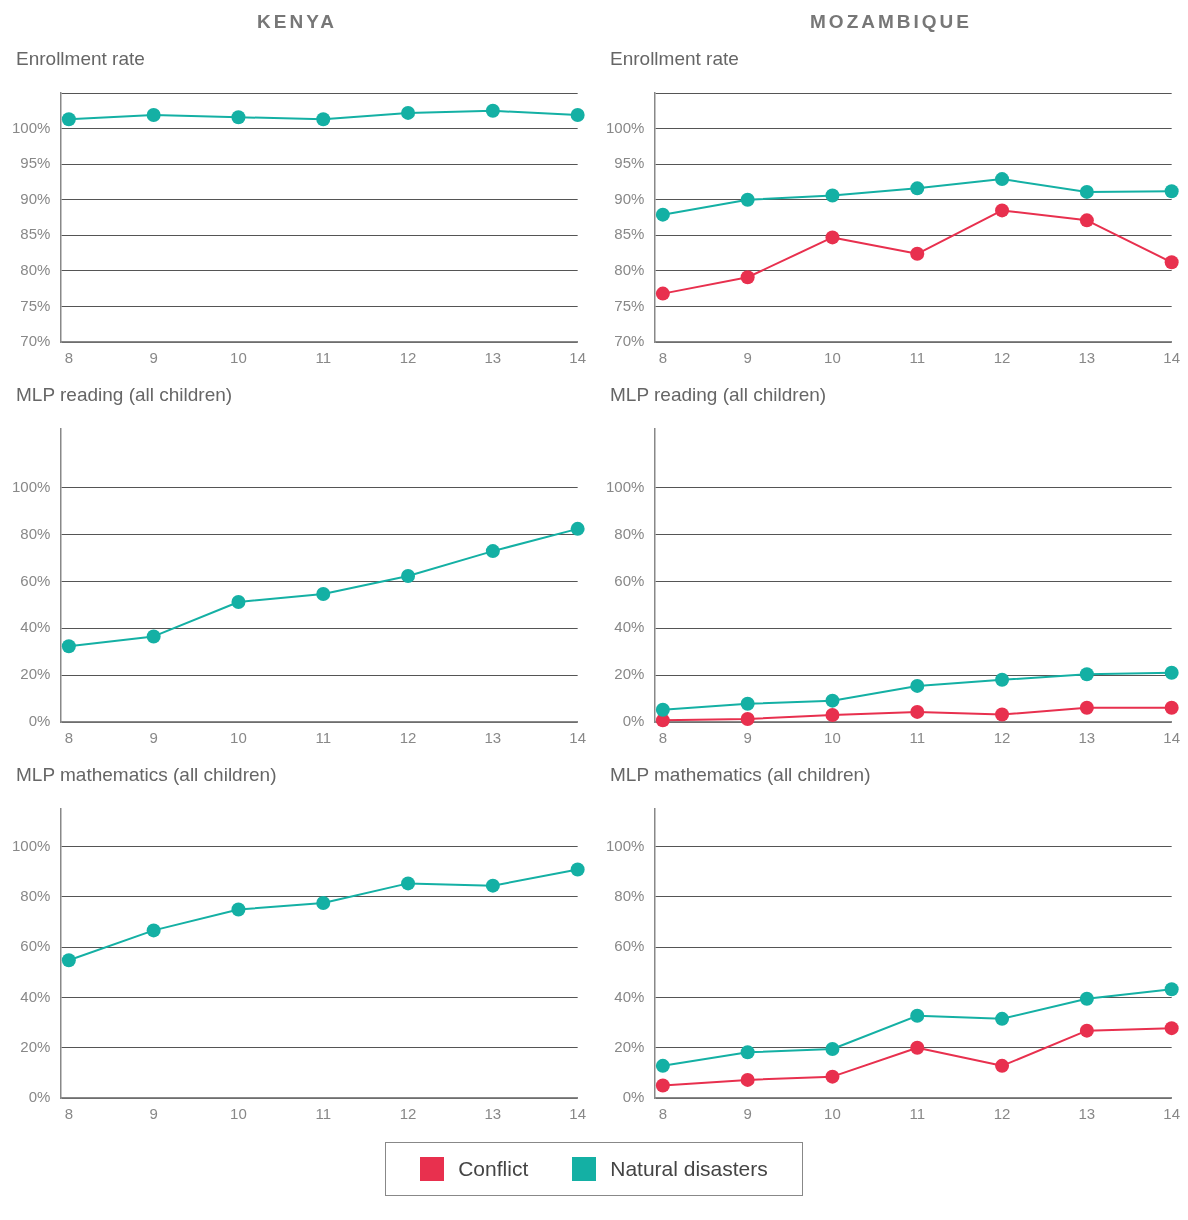 This screenshot has height=1220, width=1188. I want to click on y-tick-label: 85%, so click(35, 234).